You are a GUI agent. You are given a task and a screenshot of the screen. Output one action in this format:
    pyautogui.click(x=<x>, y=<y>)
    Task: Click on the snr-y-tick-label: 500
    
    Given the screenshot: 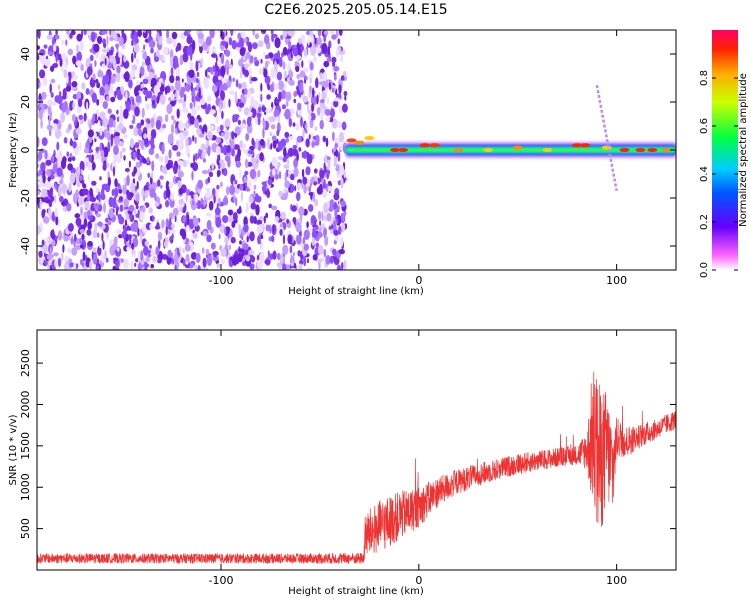 What is the action you would take?
    pyautogui.click(x=25, y=528)
    